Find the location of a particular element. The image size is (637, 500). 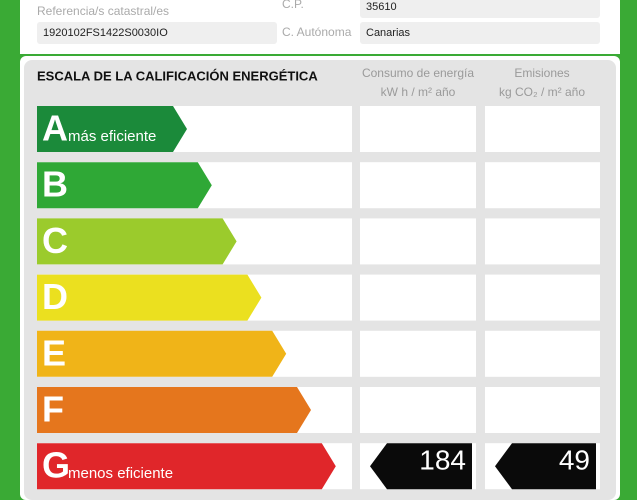

rating-letter: C is located at coordinates (55, 240).